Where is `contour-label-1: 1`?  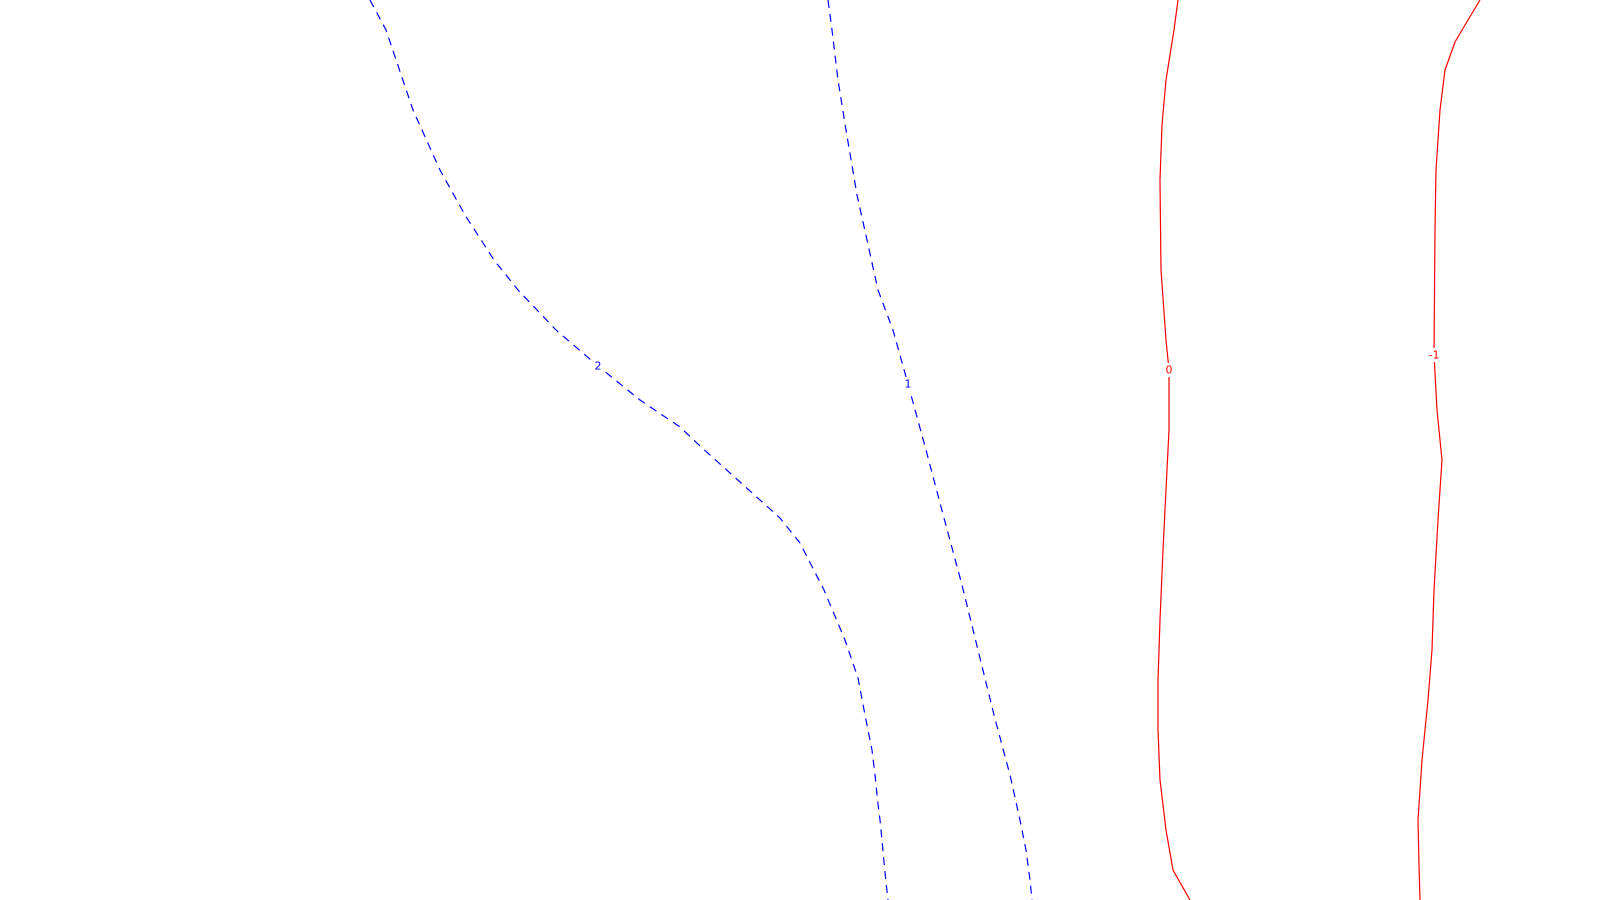 contour-label-1: 1 is located at coordinates (908, 384).